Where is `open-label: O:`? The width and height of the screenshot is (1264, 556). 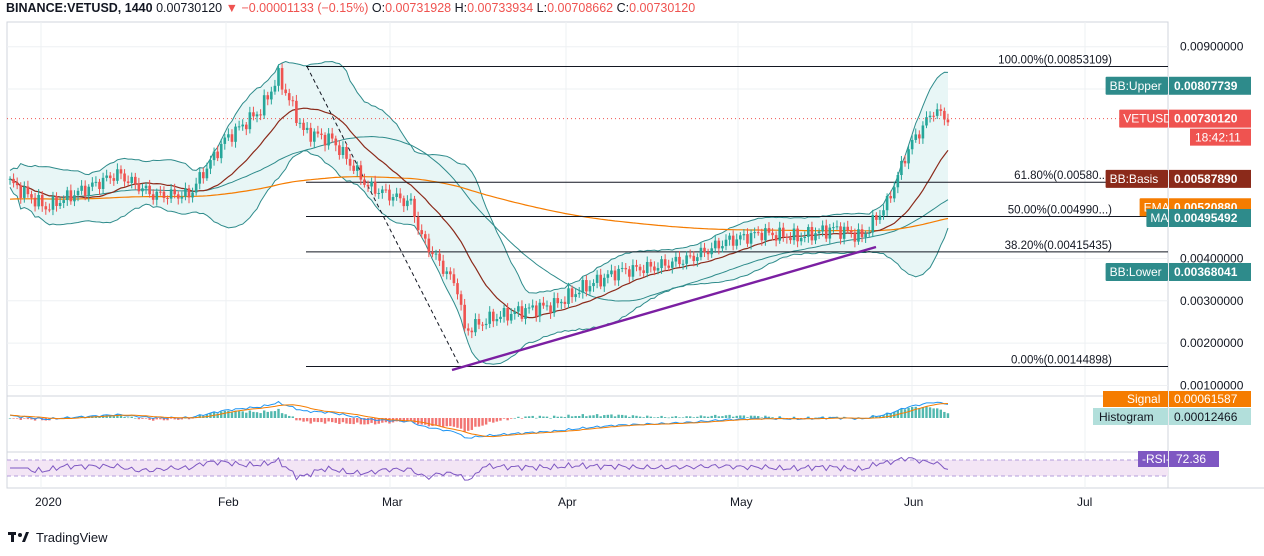 open-label: O: is located at coordinates (378, 8).